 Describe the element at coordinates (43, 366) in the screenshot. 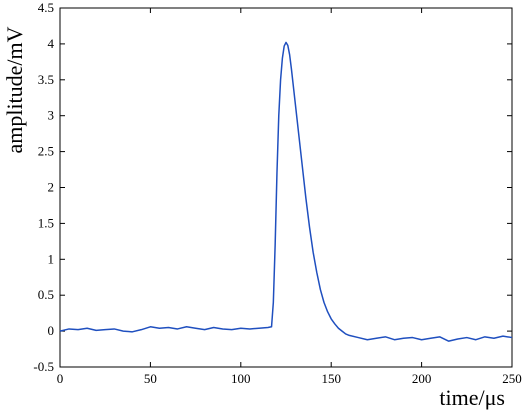

I see `y-tick-label: -0.5` at that location.